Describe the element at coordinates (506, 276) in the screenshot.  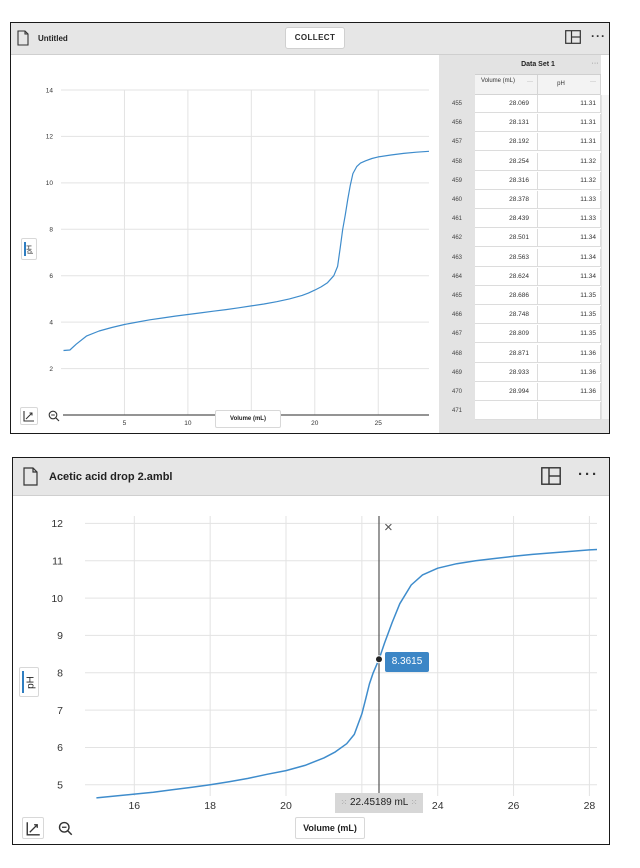
I see `volume-cell: 28.624` at that location.